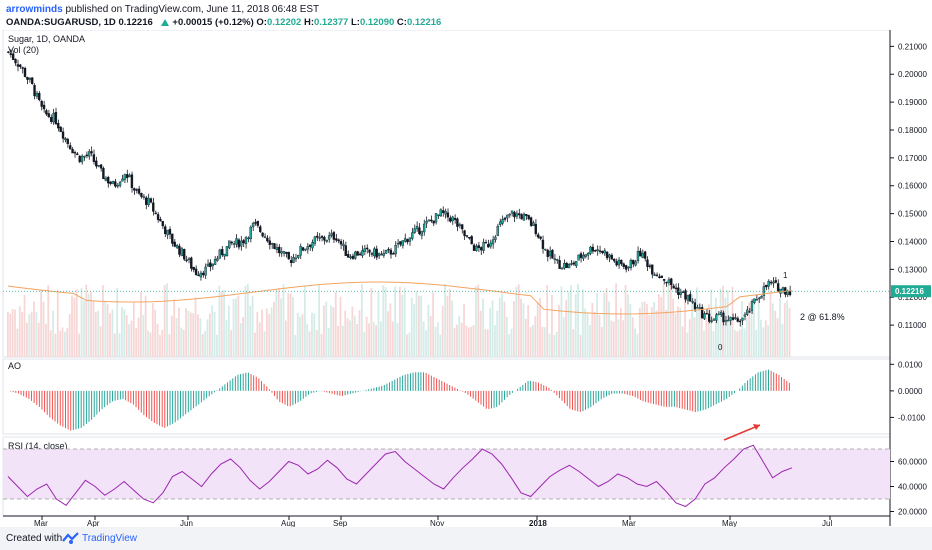  Describe the element at coordinates (912, 130) in the screenshot. I see `price-tick-label: 0.18000` at that location.